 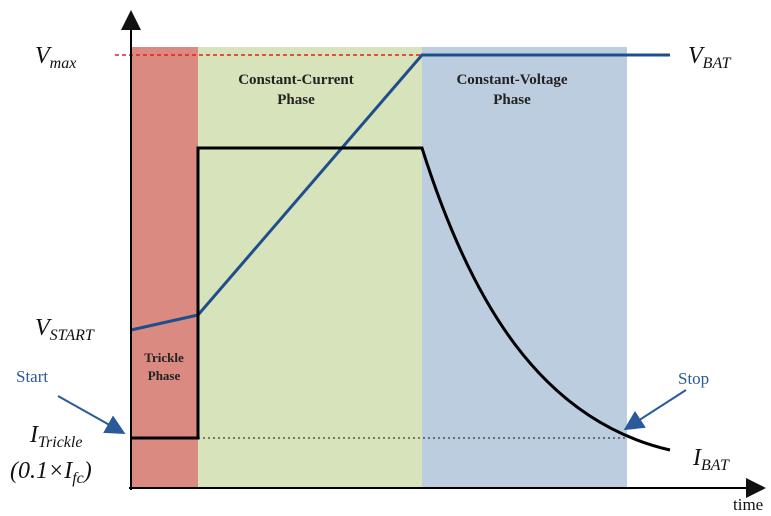 What do you see at coordinates (55, 57) in the screenshot?
I see `vmax-label: Vmax` at bounding box center [55, 57].